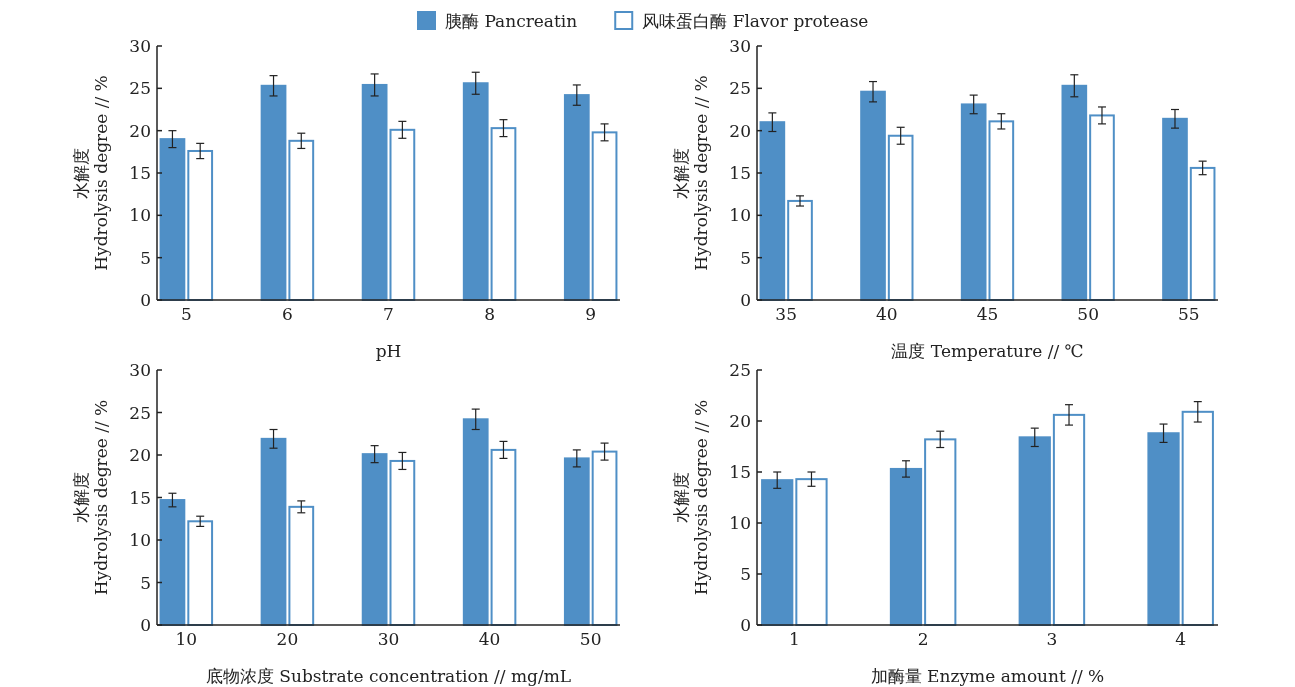 This screenshot has height=687, width=1295. I want to click on x-tick-label: 3, so click(1052, 639).